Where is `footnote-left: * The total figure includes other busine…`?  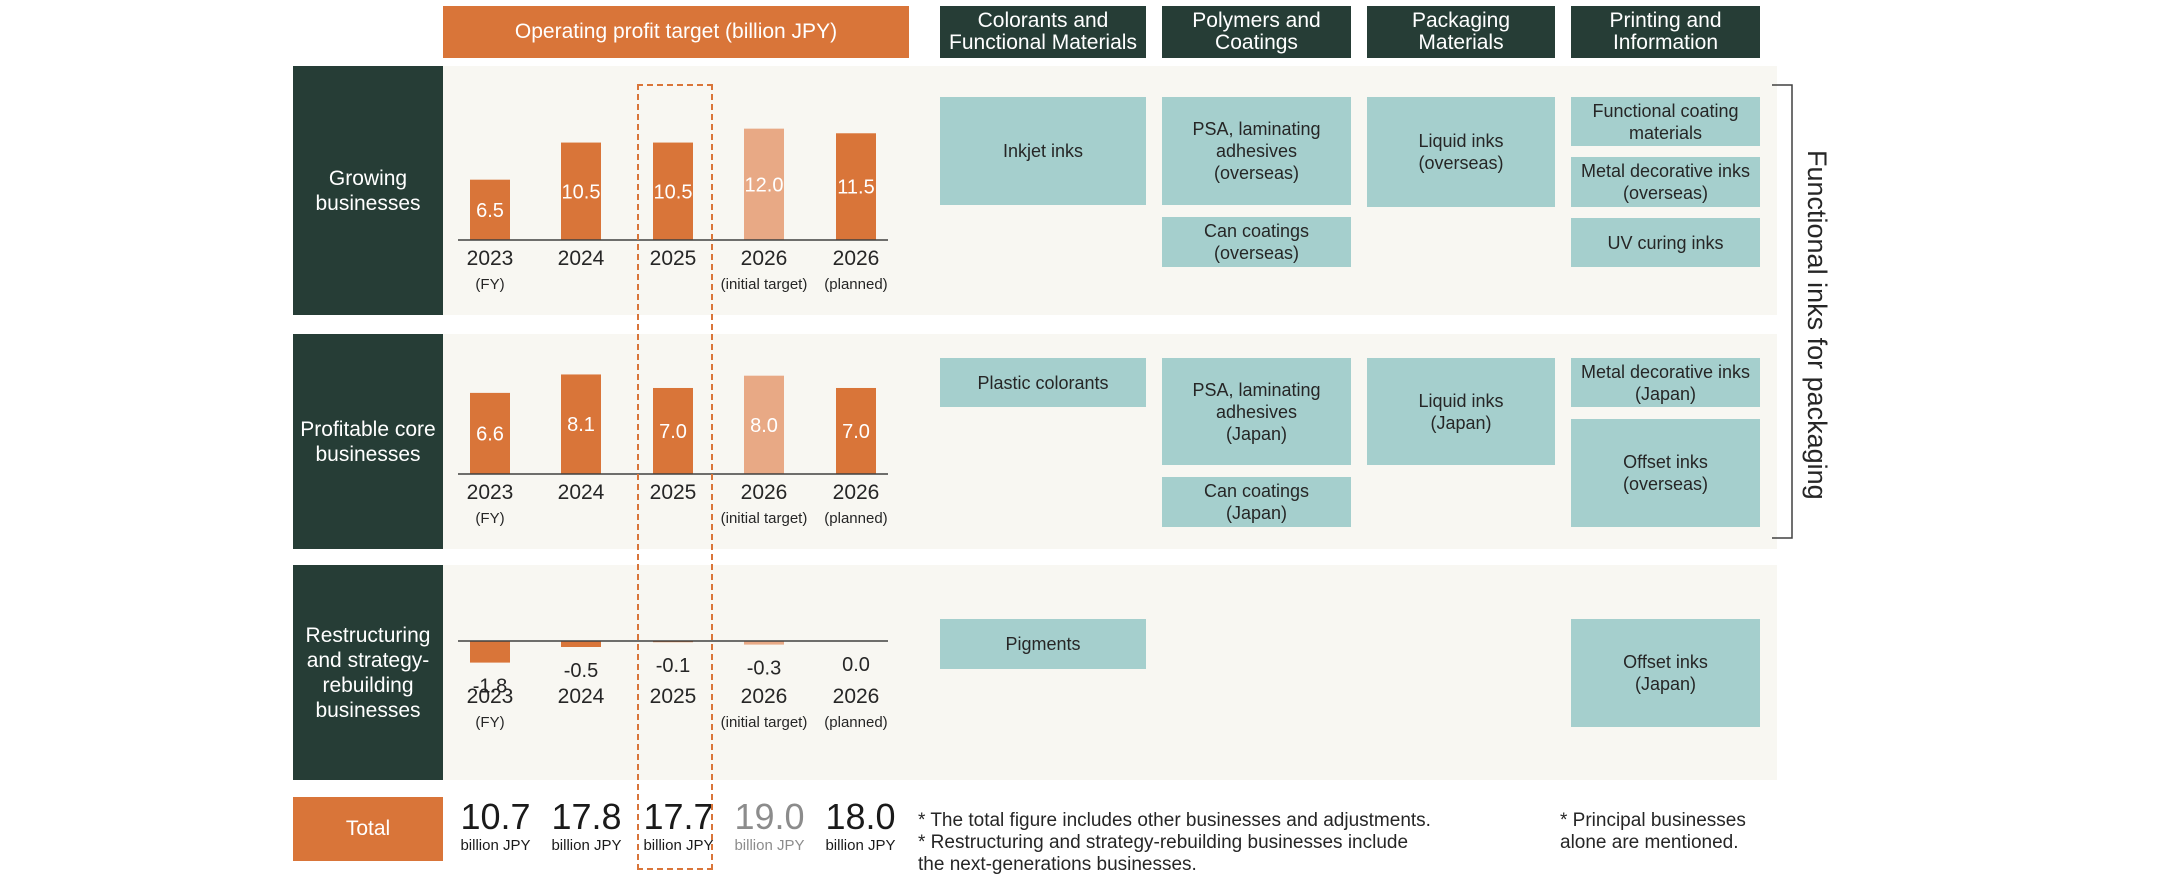 footnote-left: * The total figure includes other busine… is located at coordinates (1174, 842).